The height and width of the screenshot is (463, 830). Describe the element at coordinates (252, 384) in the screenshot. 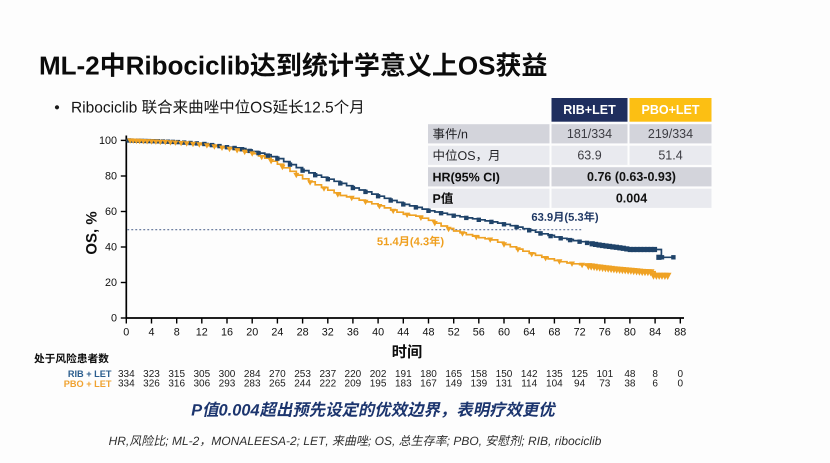

I see `svg-text: 283` at that location.